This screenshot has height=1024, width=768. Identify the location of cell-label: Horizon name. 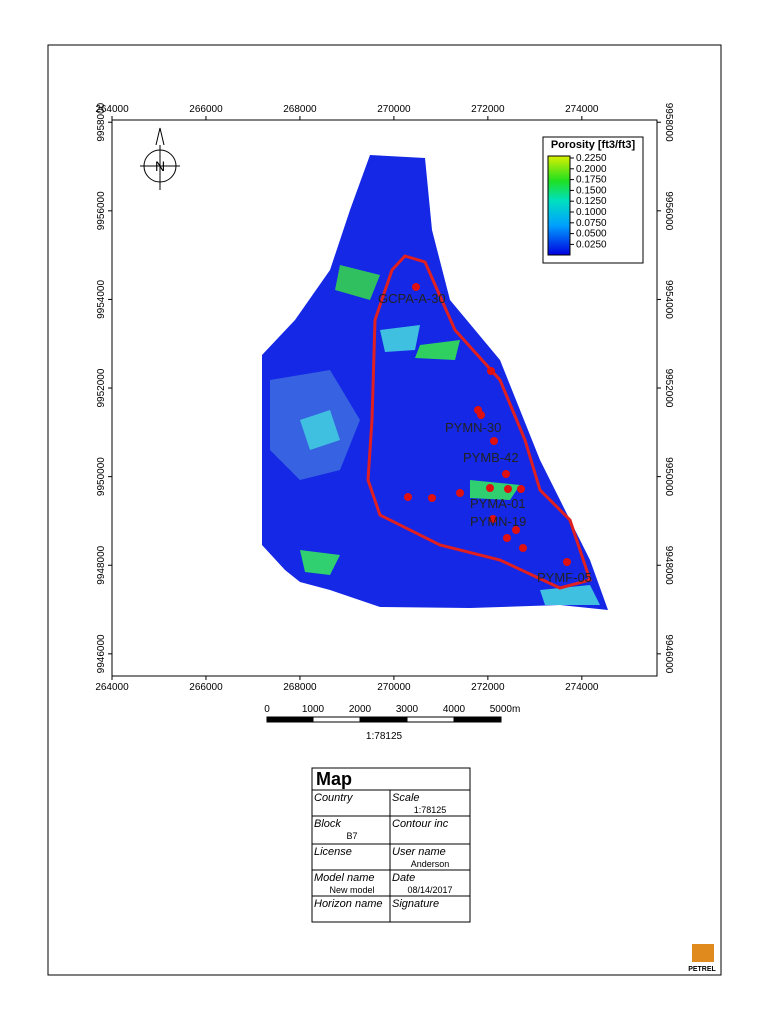
(348, 904).